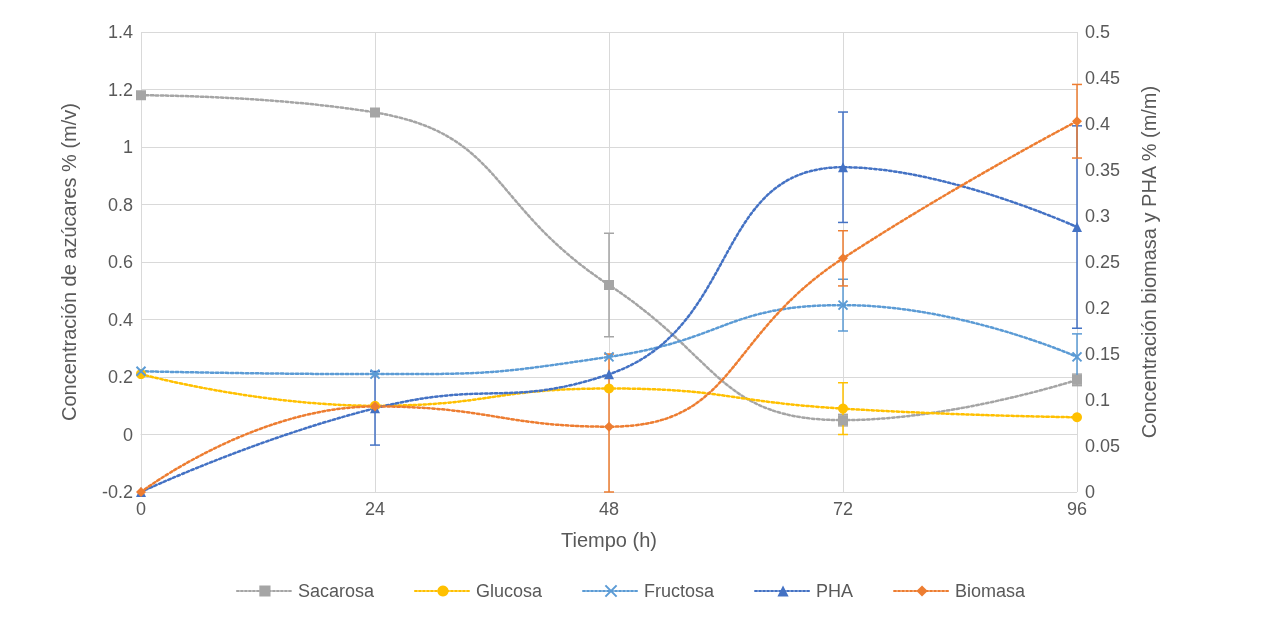  Describe the element at coordinates (375, 509) in the screenshot. I see `x-tick-label: 24` at that location.